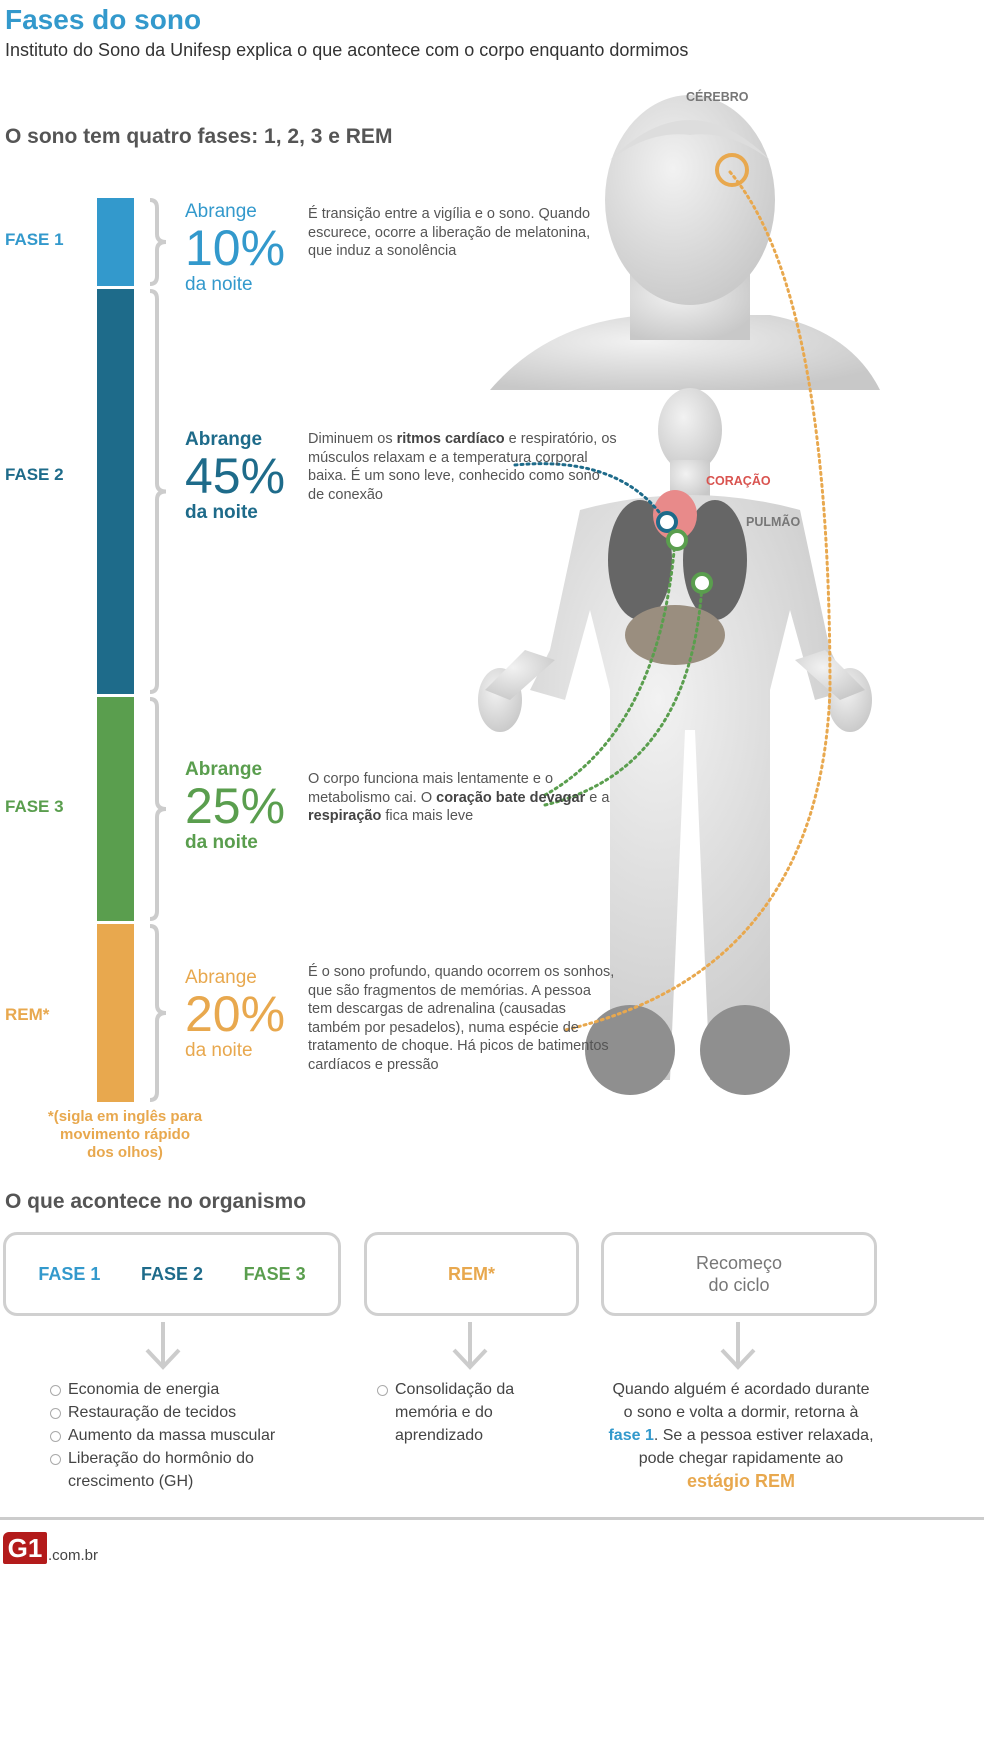 This screenshot has width=984, height=1757. I want to click on percent-value: 25%, so click(235, 806).